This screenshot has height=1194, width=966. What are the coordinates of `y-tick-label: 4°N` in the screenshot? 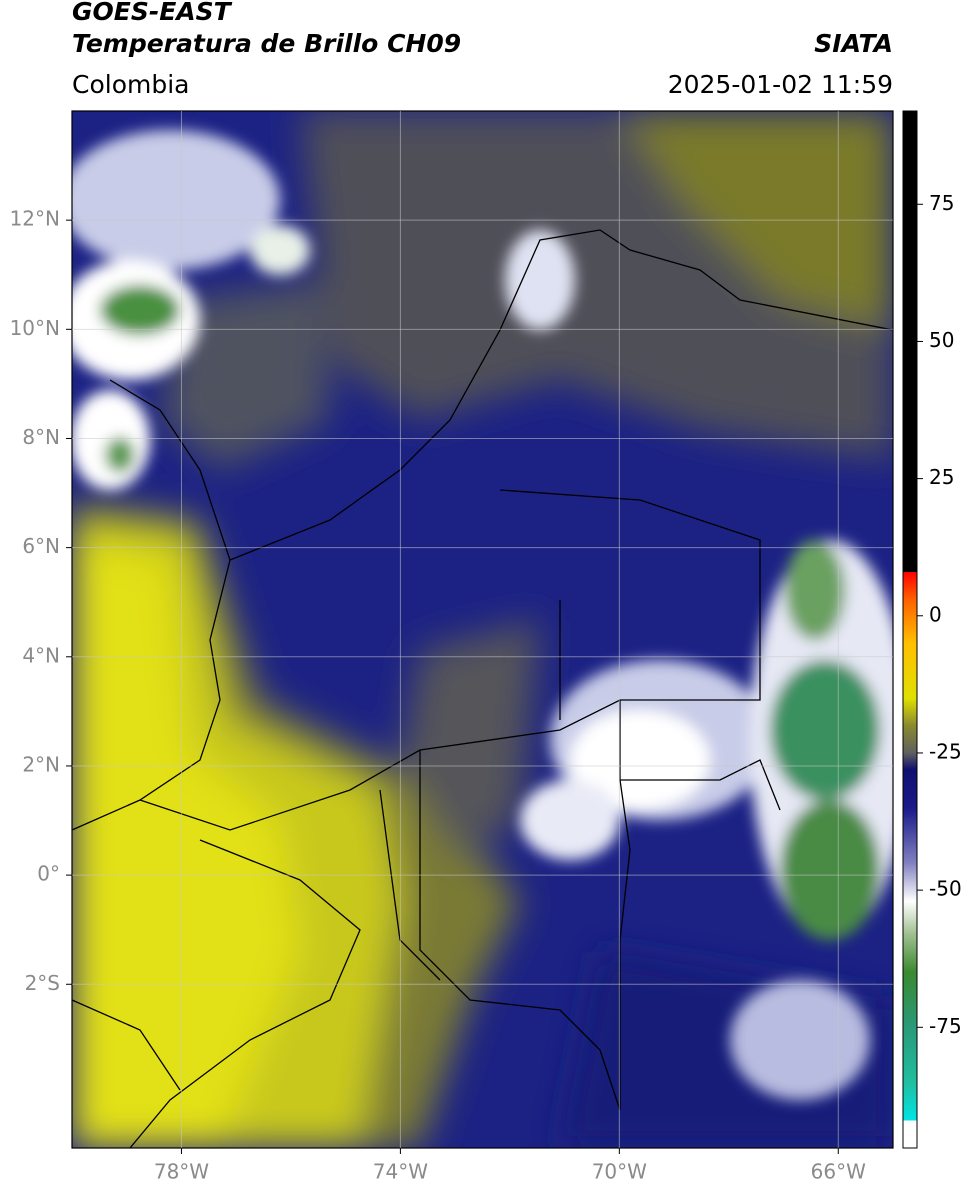 It's located at (41, 655).